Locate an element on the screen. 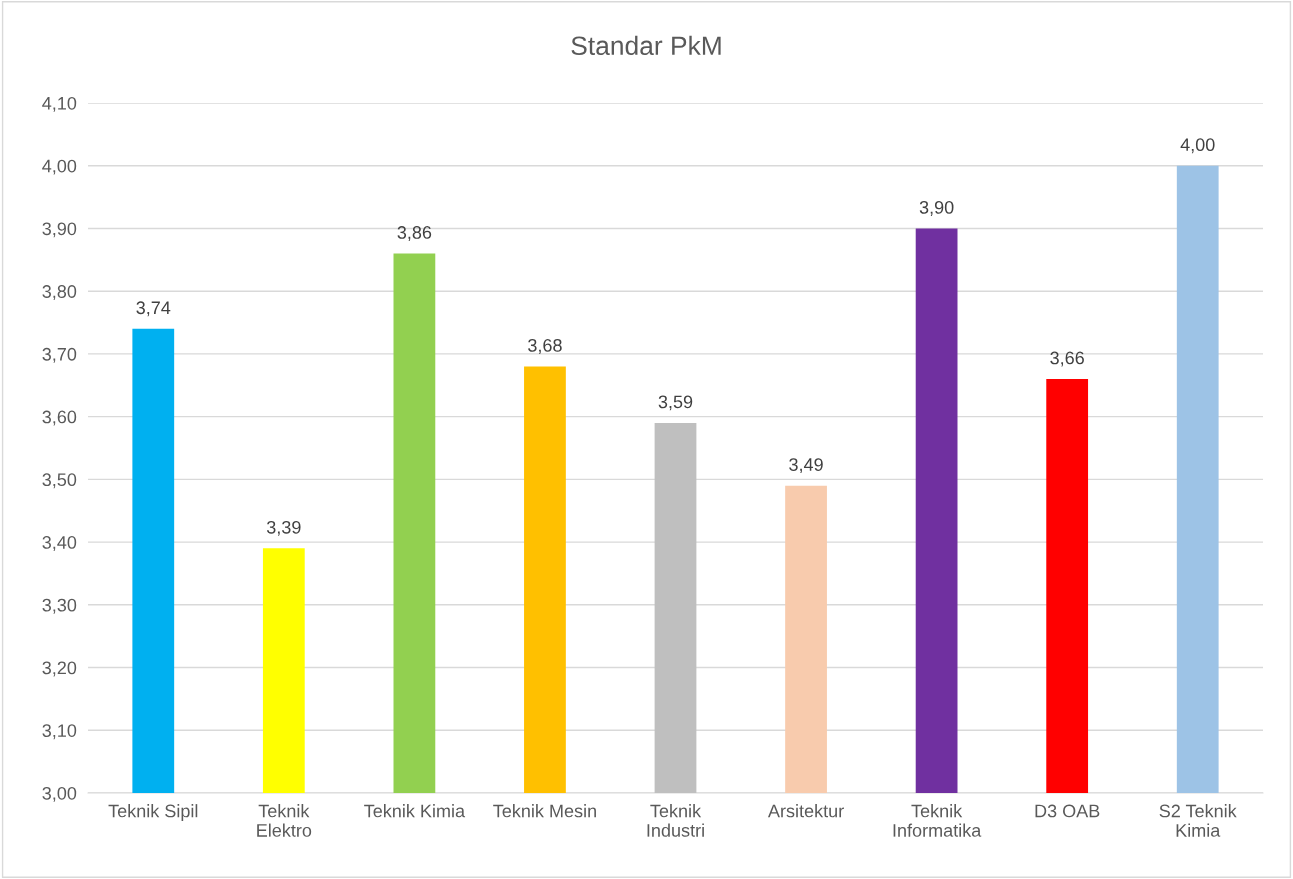 This screenshot has width=1293, height=879. x-tick-label: Teknik Industri is located at coordinates (675, 820).